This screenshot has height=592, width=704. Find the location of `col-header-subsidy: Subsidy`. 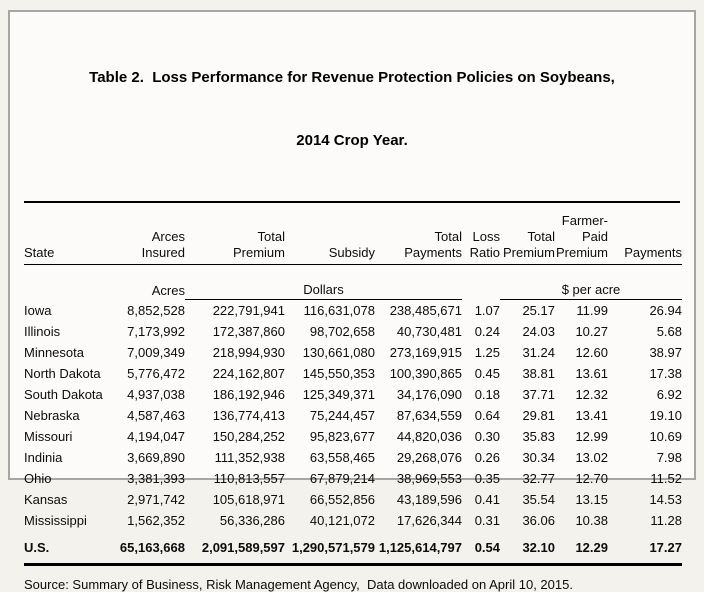

col-header-subsidy: Subsidy is located at coordinates (330, 239).